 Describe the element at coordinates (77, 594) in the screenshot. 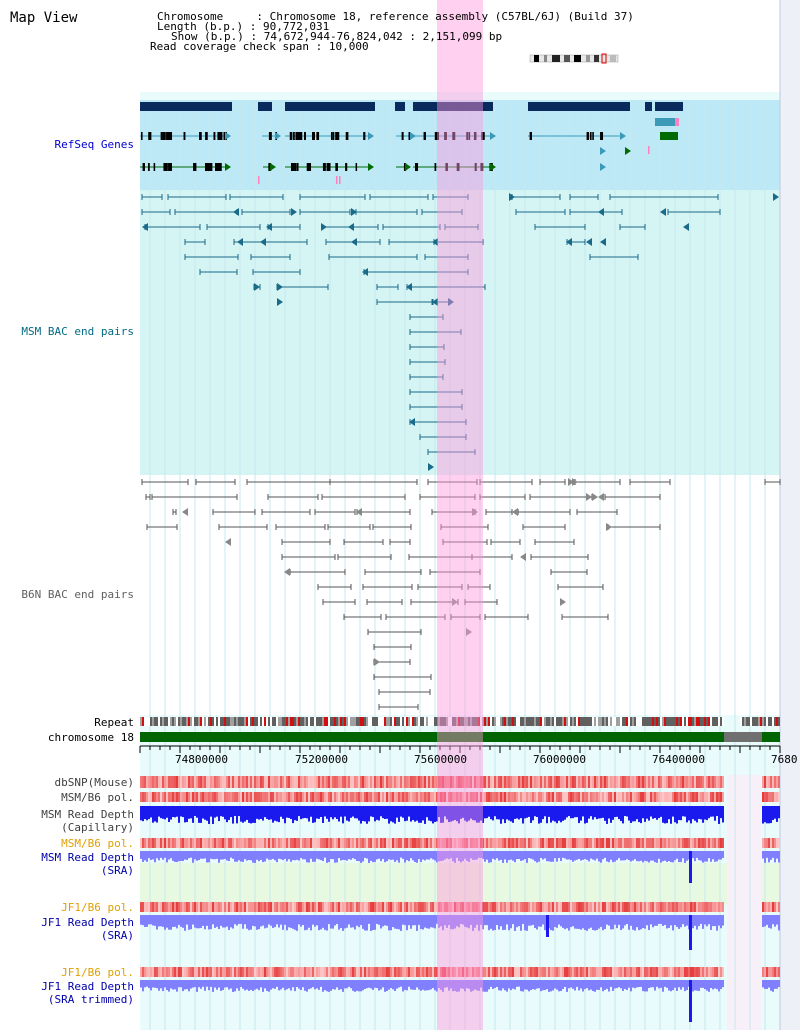

I see `track-label-b6n-bac: B6N BAC end pairs` at that location.